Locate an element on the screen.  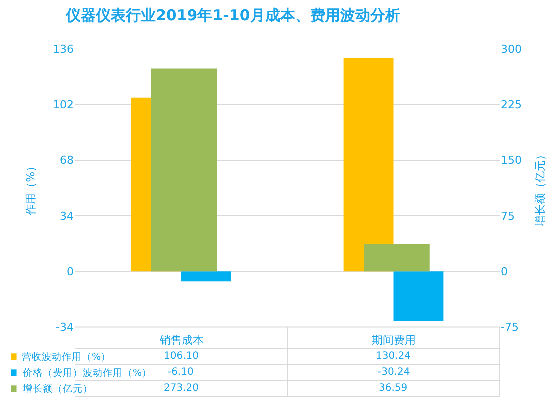
y-tick-label: 0 is located at coordinates (70, 271).